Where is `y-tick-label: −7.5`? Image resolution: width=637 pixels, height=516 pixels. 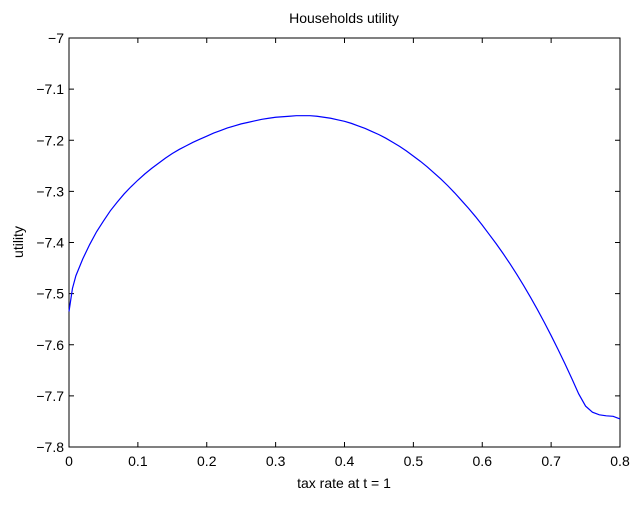
y-tick-label: −7.5 is located at coordinates (50, 294).